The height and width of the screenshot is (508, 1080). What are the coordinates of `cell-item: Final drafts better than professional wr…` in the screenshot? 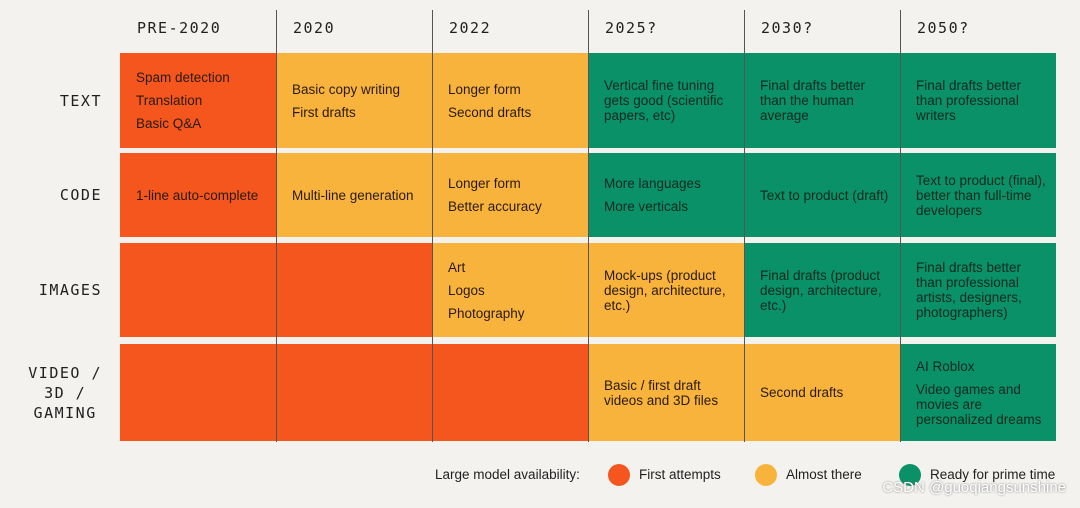 It's located at (969, 100).